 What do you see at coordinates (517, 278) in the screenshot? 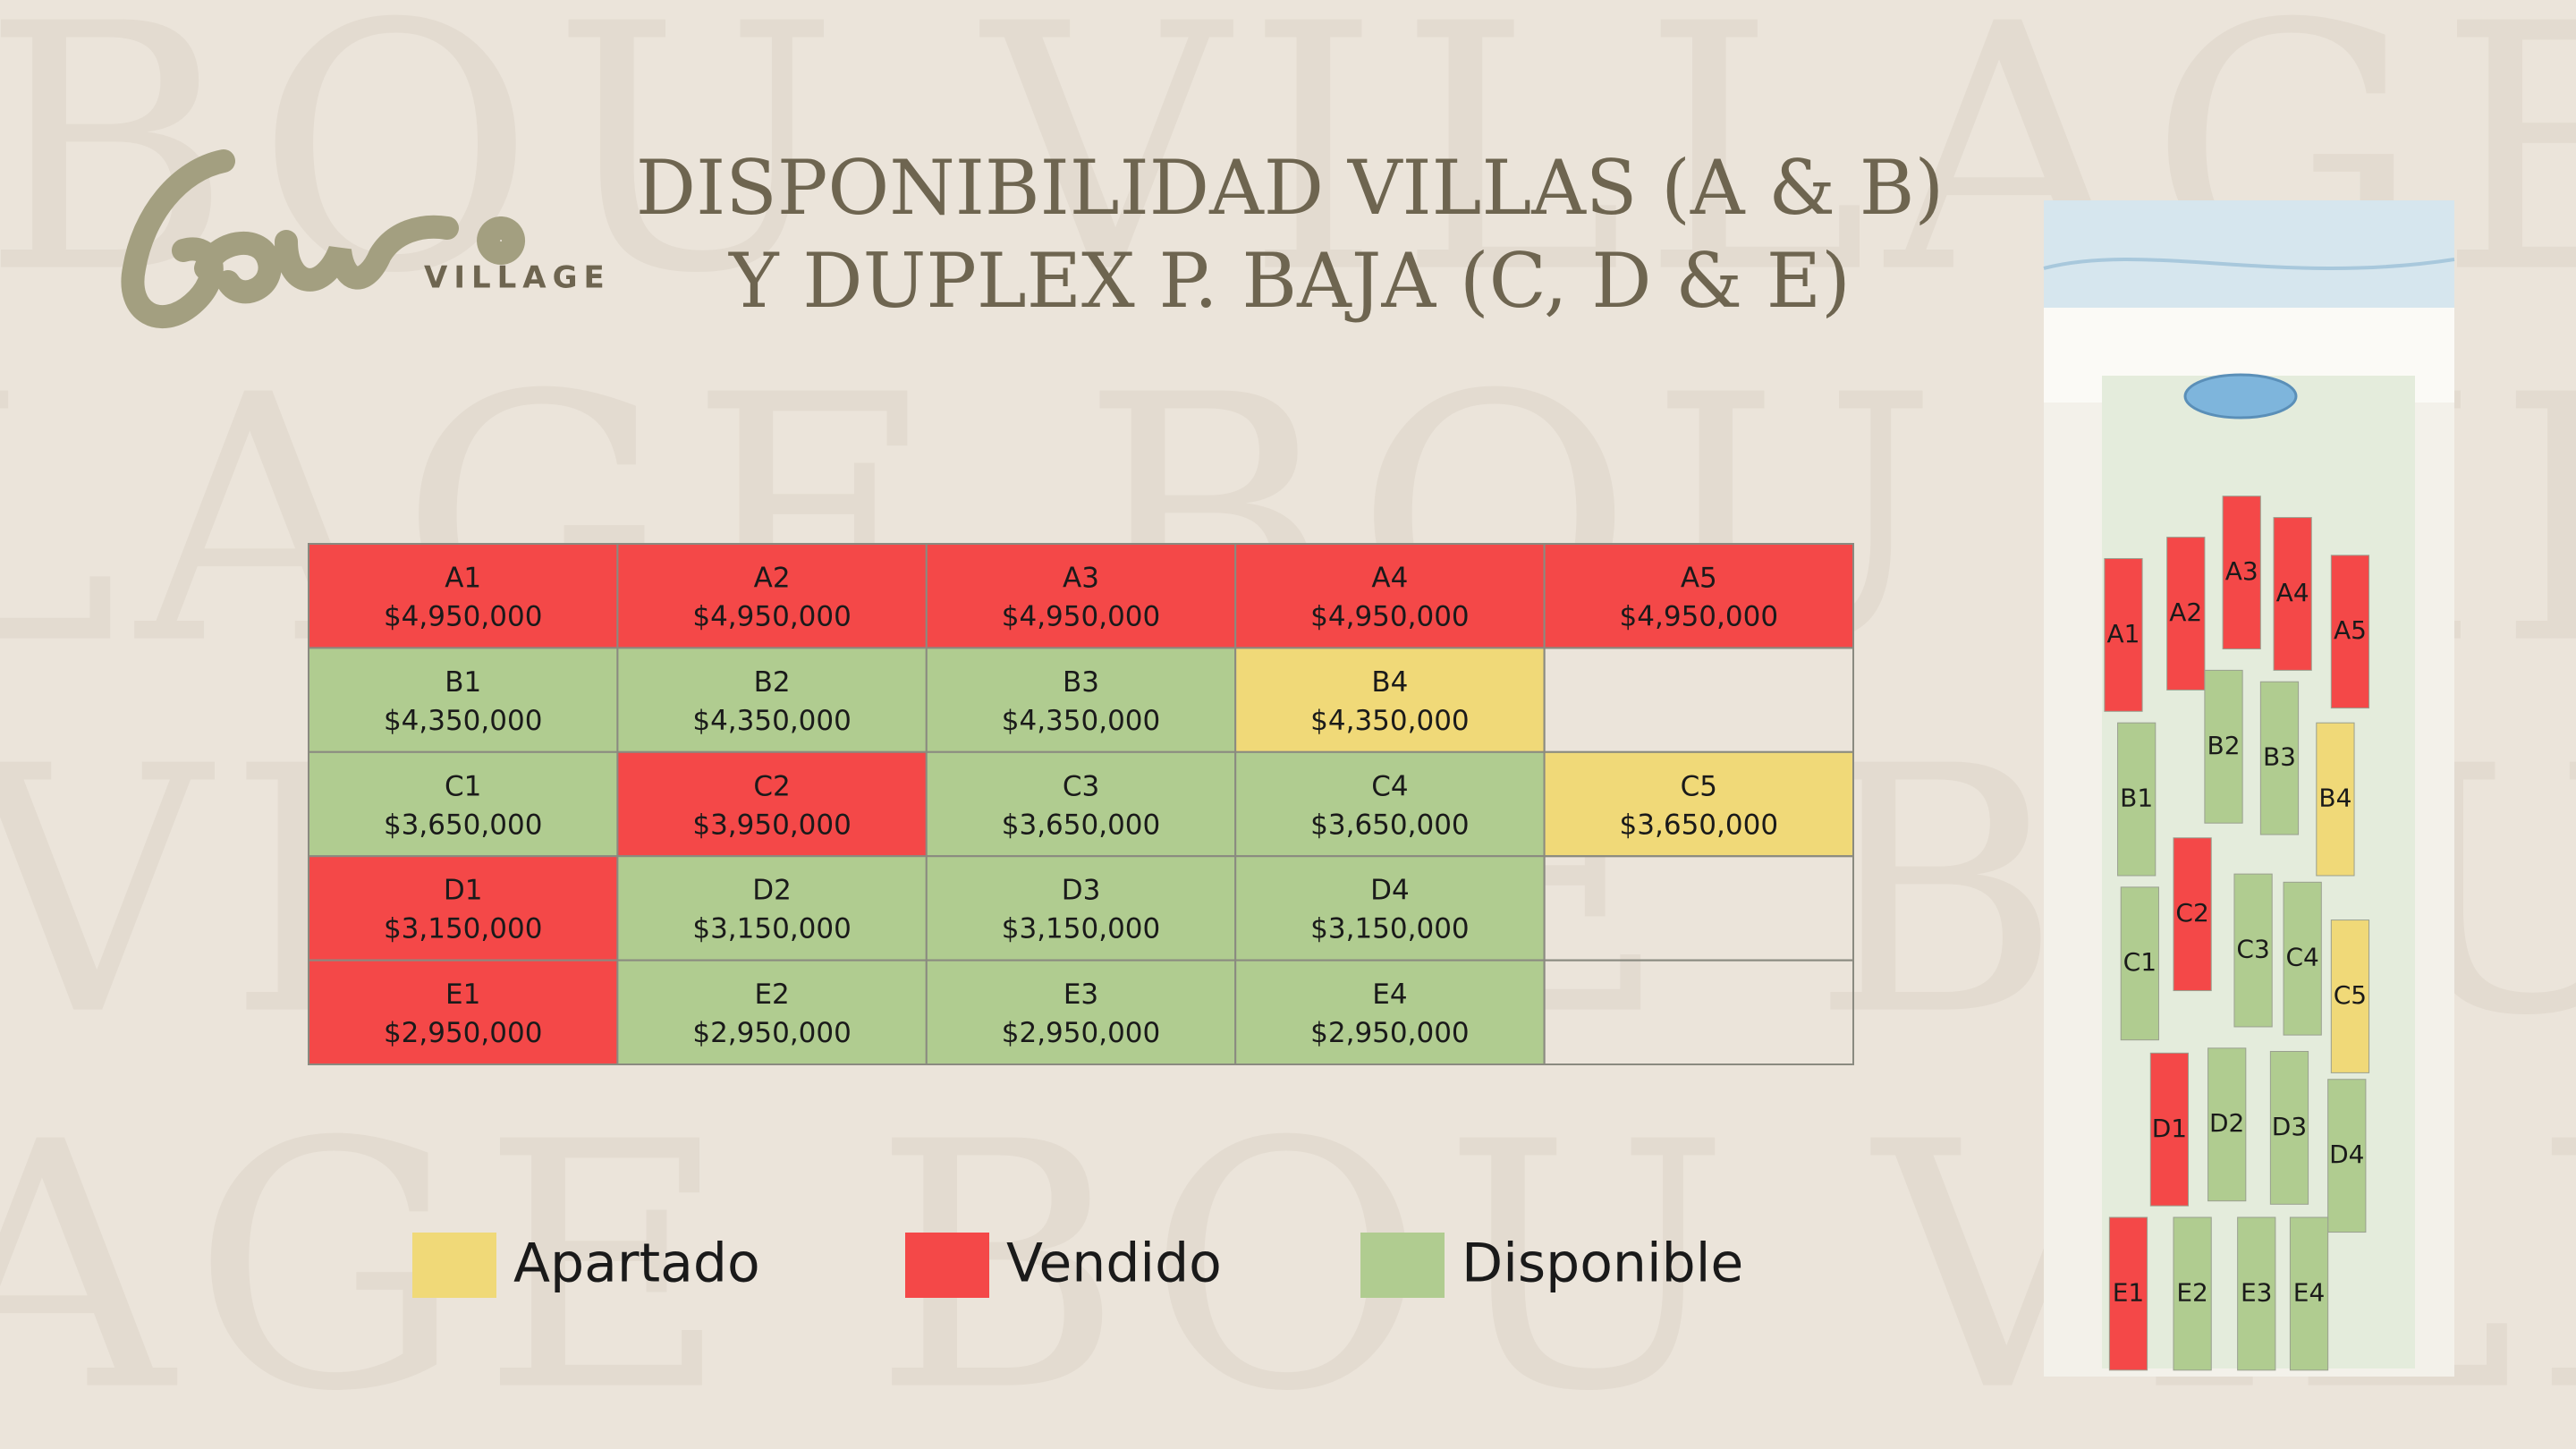
I see `logo-text: VILLAGE` at bounding box center [517, 278].